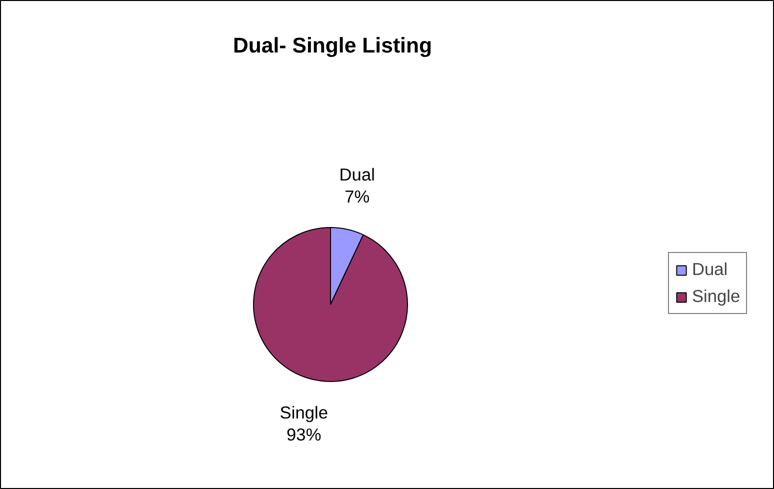 The image size is (774, 489). I want to click on slice-label: Single, so click(304, 412).